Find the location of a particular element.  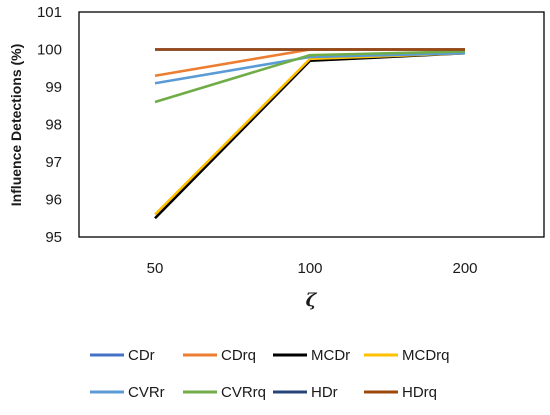

y-axis-title: Influence Detections (%) is located at coordinates (16, 125).